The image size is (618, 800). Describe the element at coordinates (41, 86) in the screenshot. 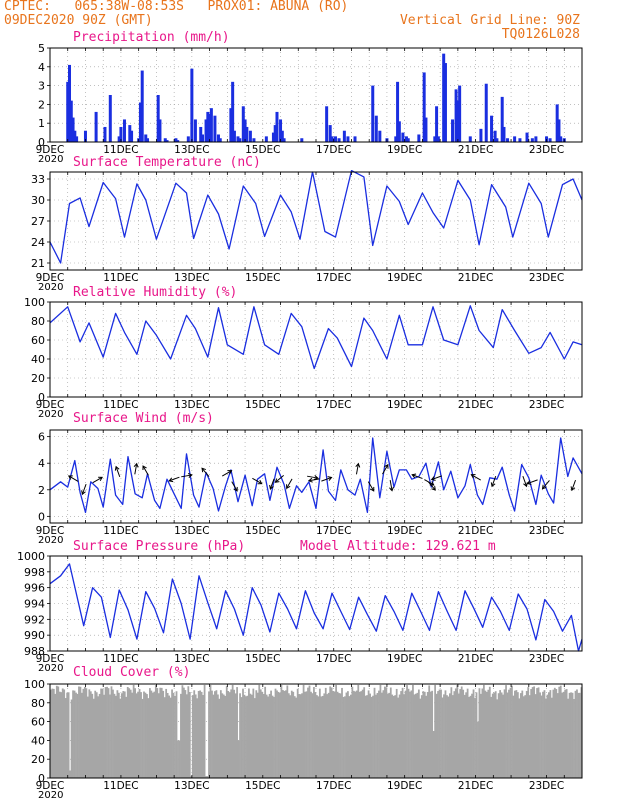

I see `y-tick-label: 3` at that location.